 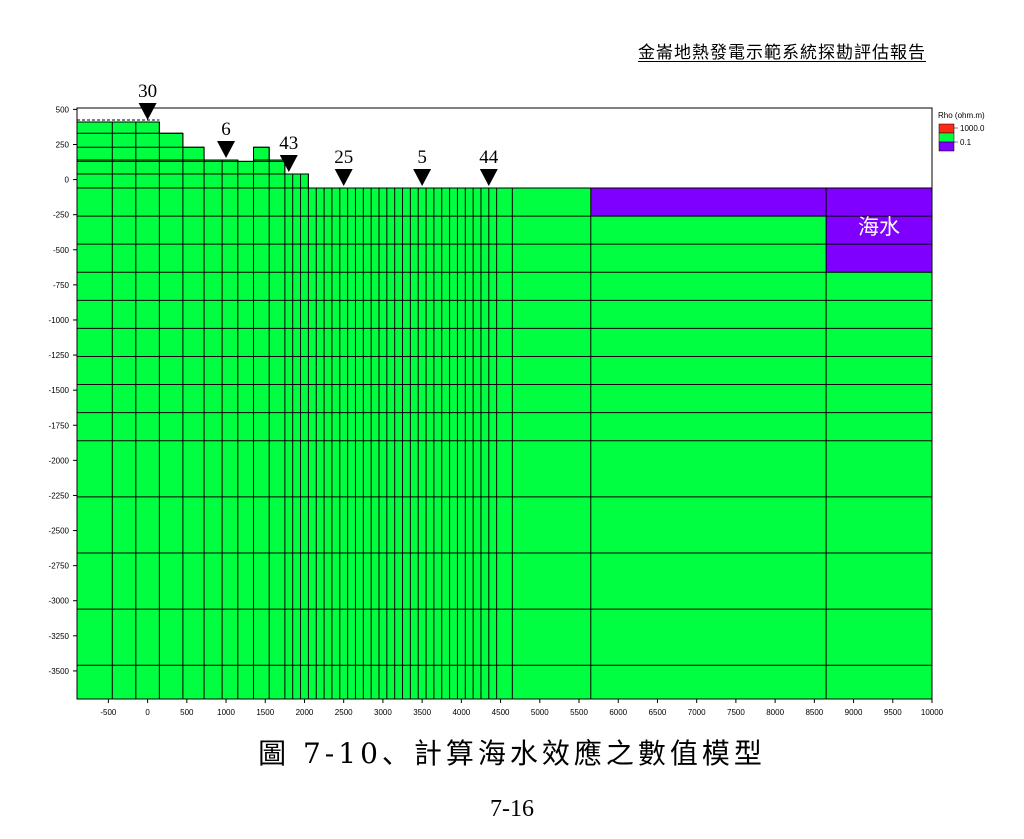 I want to click on legend-title: Rho (ohm.m), so click(x=961, y=115).